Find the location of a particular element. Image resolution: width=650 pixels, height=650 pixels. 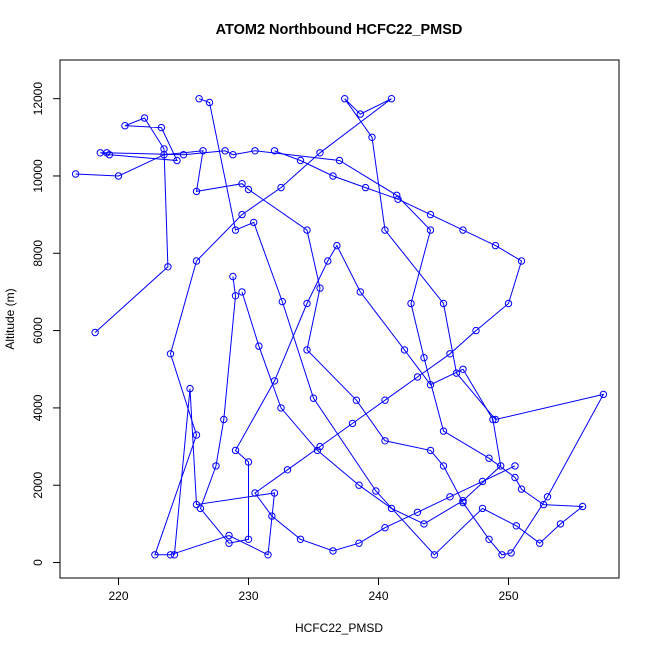

x-tick-label: 220 is located at coordinates (118, 596).